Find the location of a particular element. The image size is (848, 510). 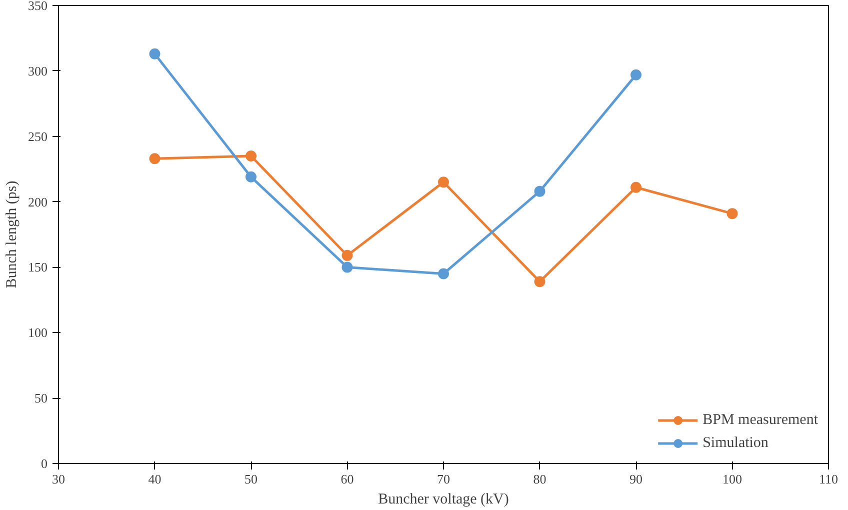

y-tick-label: 150 is located at coordinates (38, 267).